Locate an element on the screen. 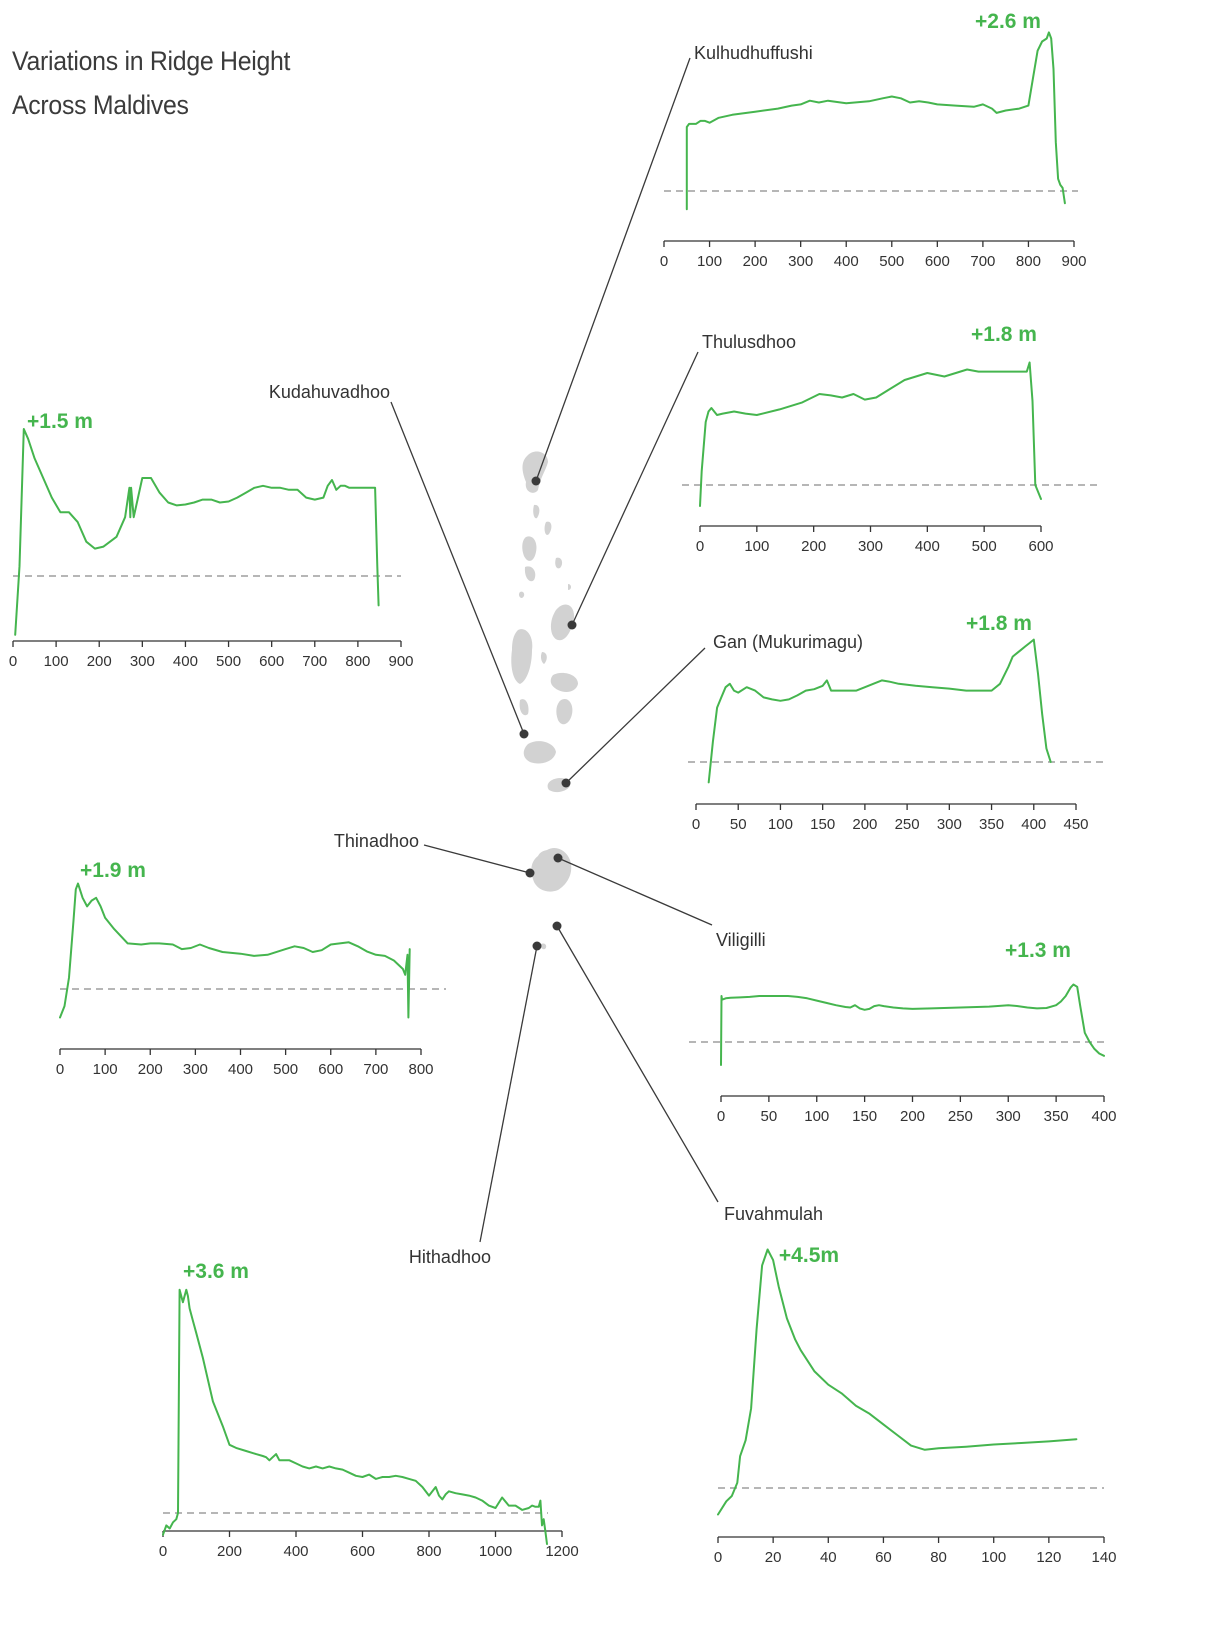 The height and width of the screenshot is (1637, 1209). leader-line-viligilli is located at coordinates (635, 891).